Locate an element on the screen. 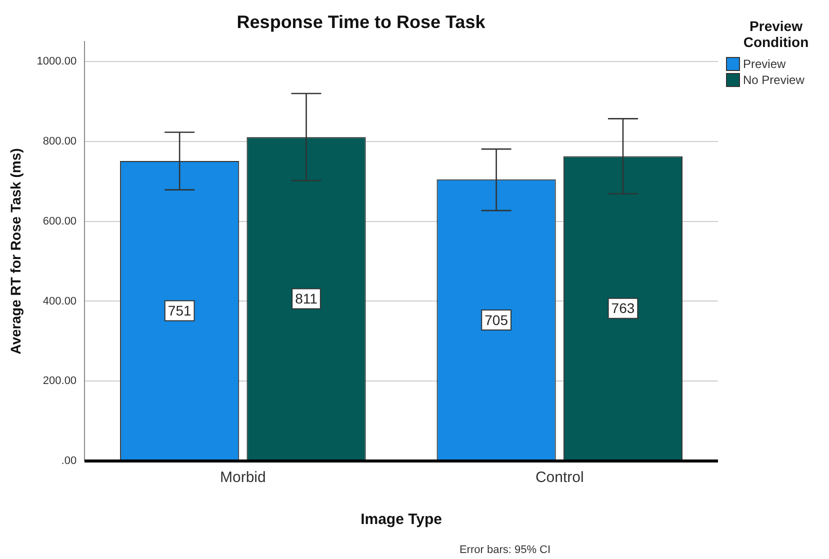  chart-title: Response Time to Rose Task is located at coordinates (361, 22).